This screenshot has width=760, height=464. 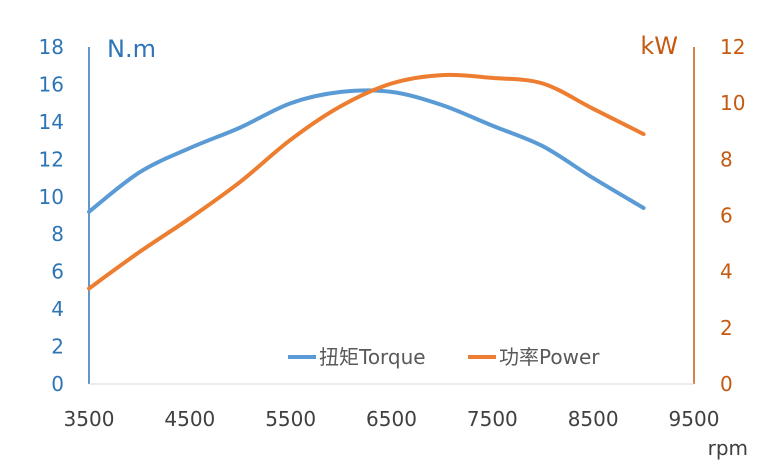 What do you see at coordinates (391, 419) in the screenshot?
I see `x-tick-label: 6500` at bounding box center [391, 419].